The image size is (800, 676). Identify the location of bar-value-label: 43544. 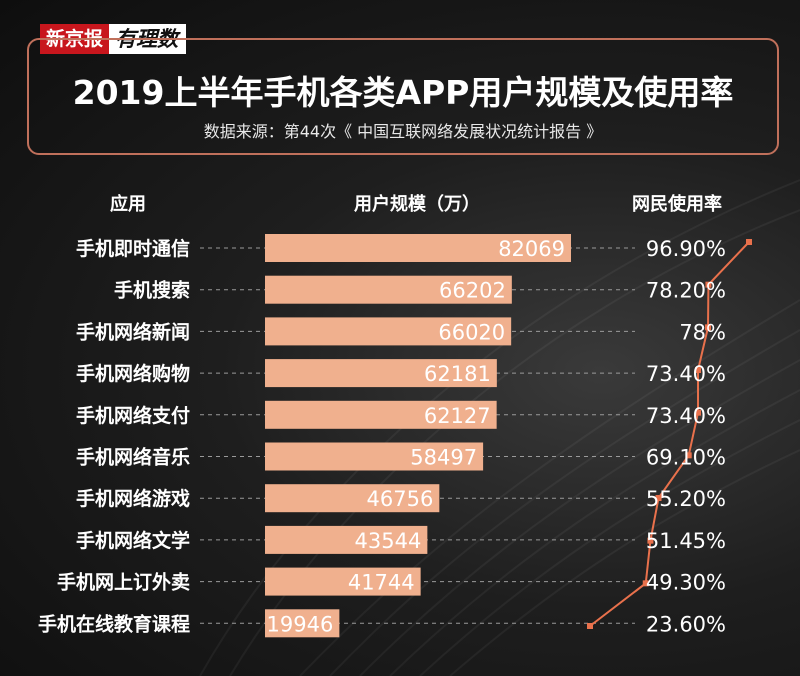
(388, 541).